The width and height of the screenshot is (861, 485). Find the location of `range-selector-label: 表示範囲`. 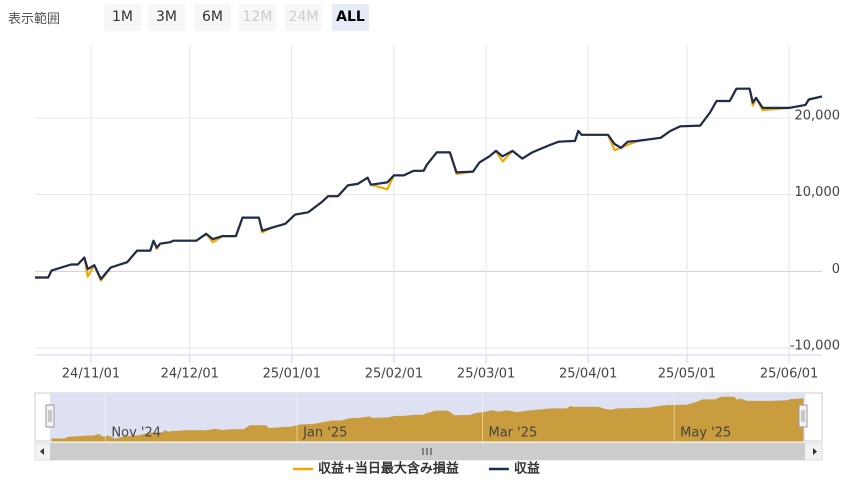

range-selector-label: 表示範囲 is located at coordinates (34, 19).